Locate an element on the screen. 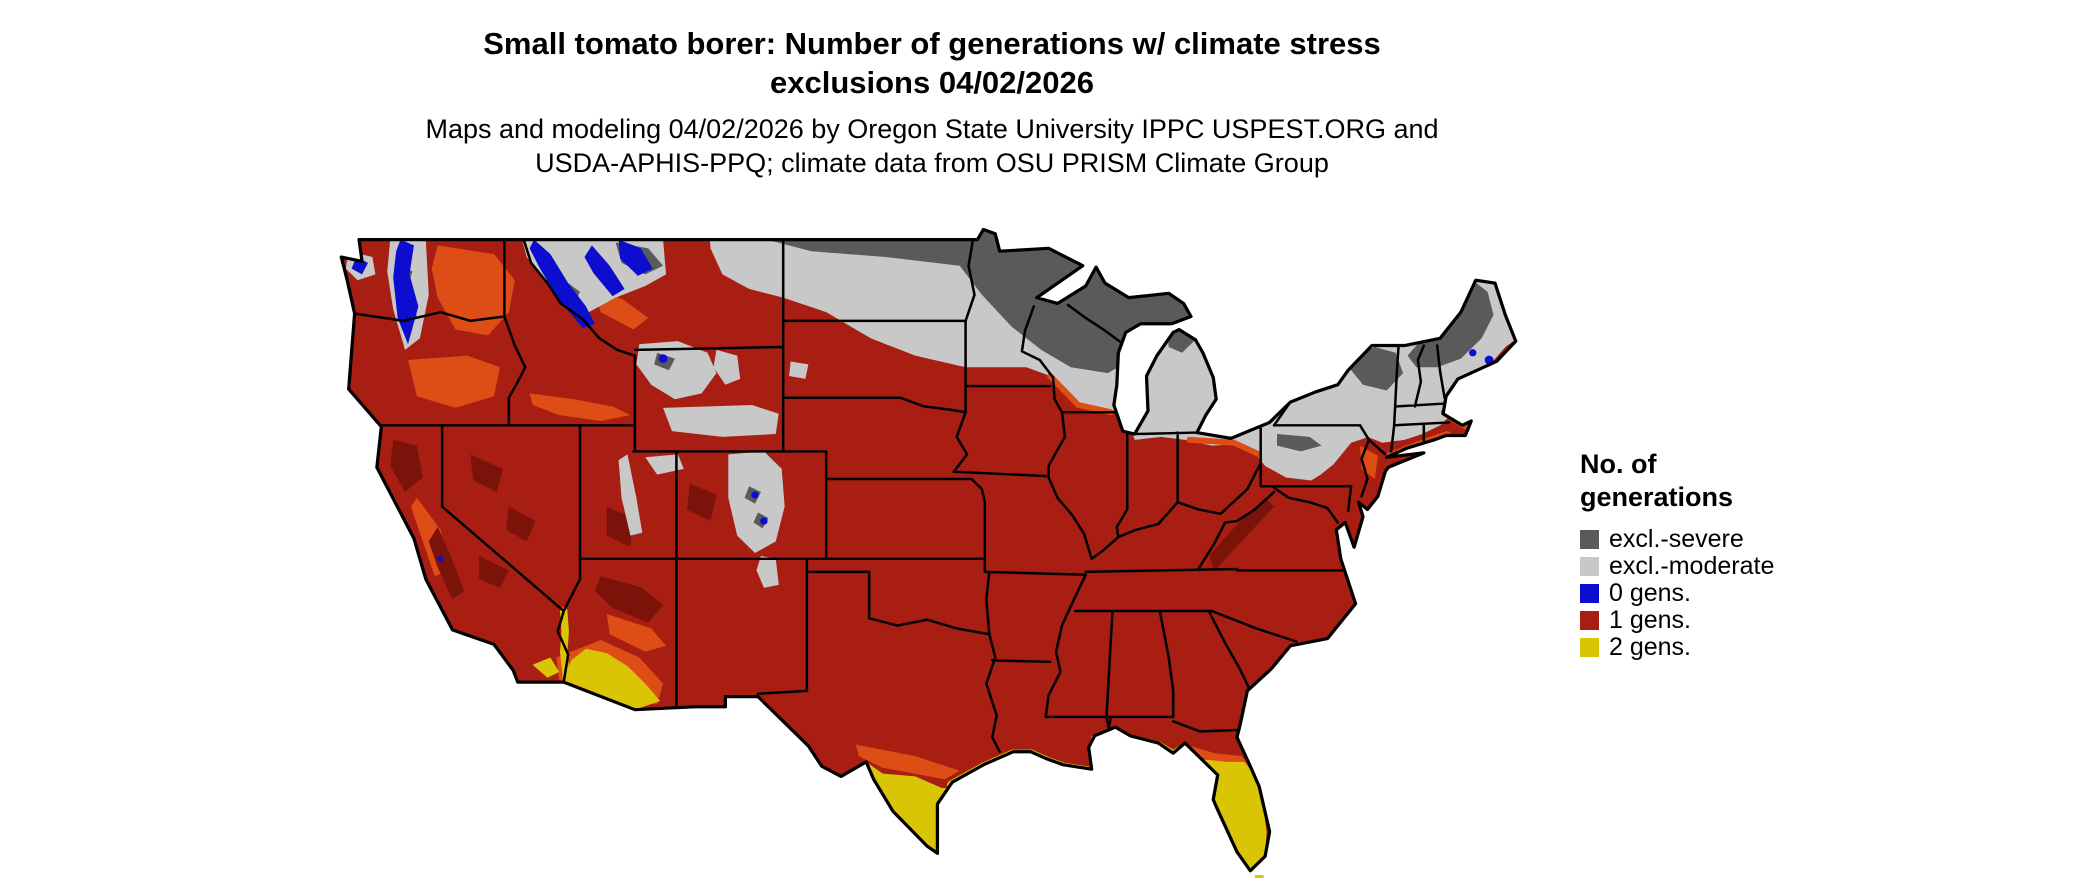  legend-item-0-gens: 0 gens. is located at coordinates (1745, 593).